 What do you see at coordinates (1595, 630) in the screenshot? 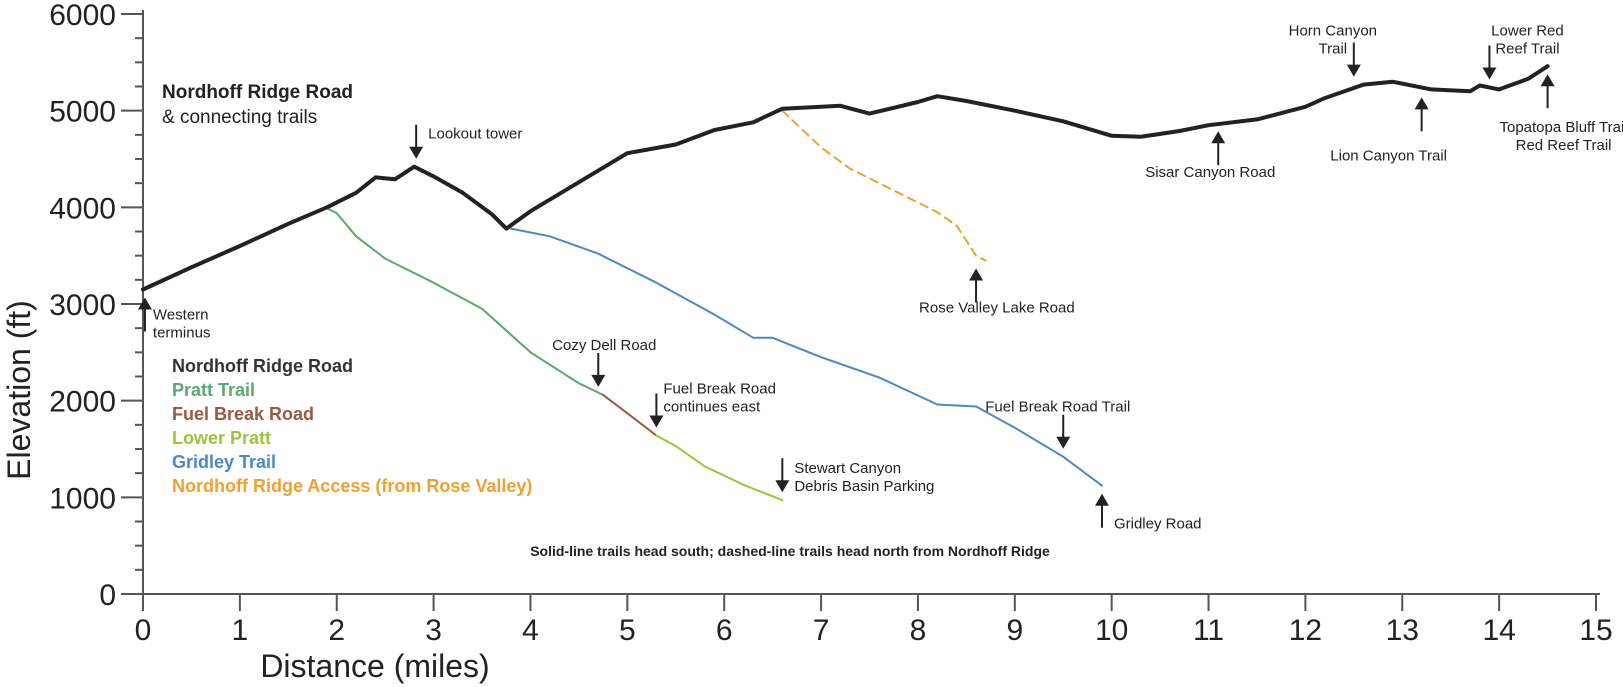
I see `x-tick-label: 15` at bounding box center [1595, 630].